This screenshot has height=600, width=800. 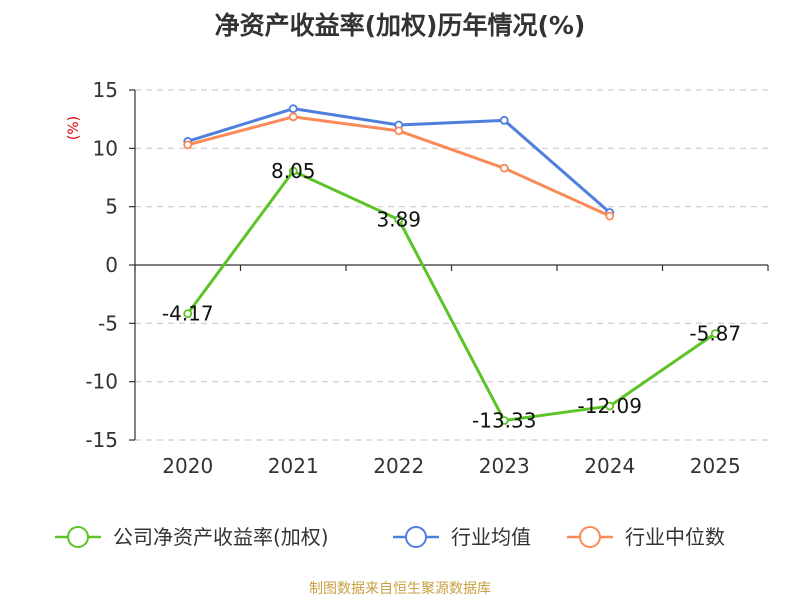 What do you see at coordinates (187, 466) in the screenshot?
I see `x-tick-label: 2020` at bounding box center [187, 466].